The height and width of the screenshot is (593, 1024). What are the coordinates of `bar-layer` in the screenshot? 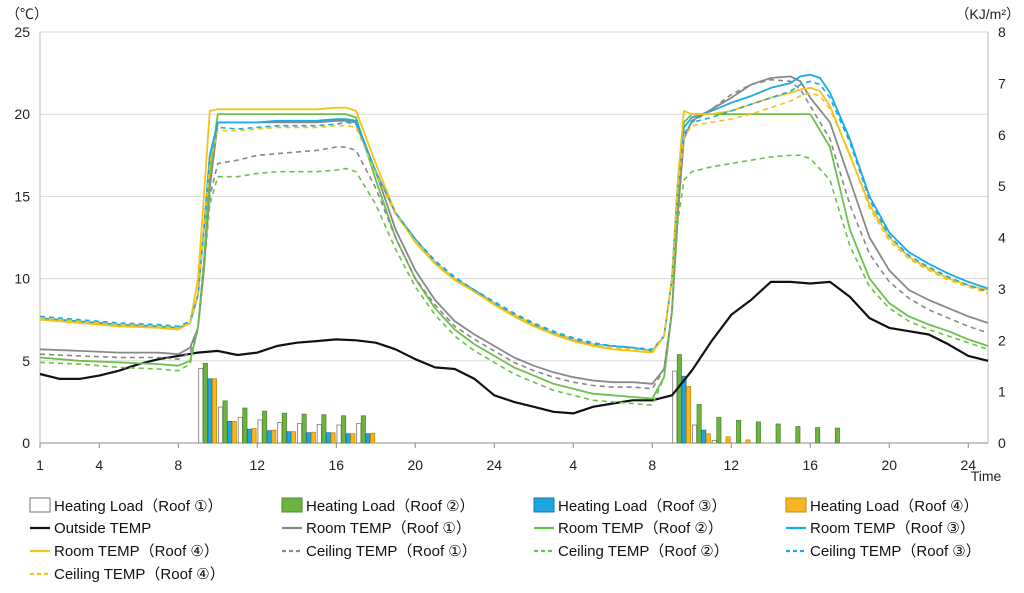 It's located at (519, 399).